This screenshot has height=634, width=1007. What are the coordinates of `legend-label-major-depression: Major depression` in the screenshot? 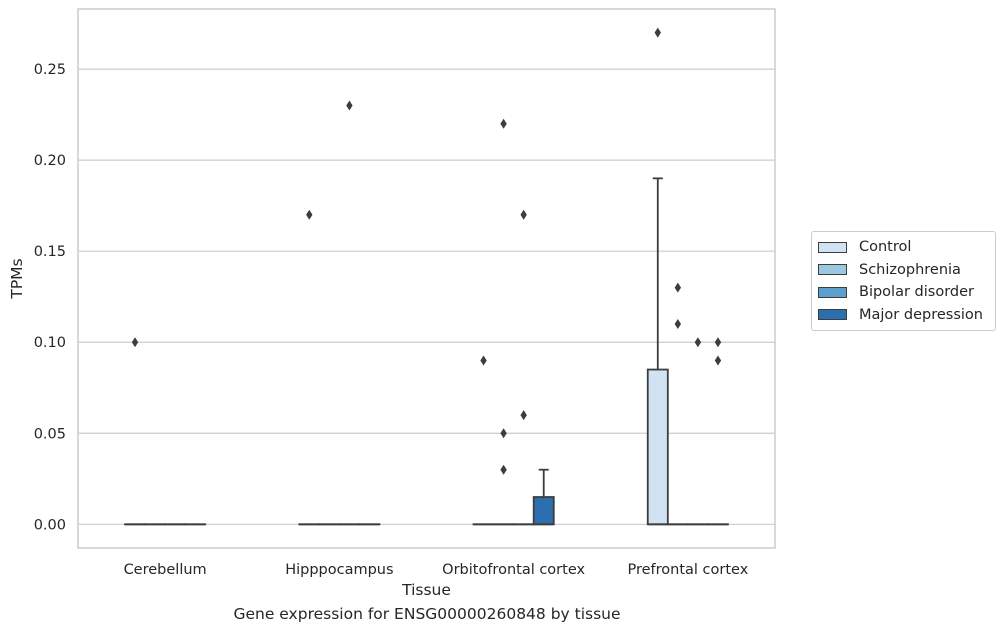 It's located at (921, 314).